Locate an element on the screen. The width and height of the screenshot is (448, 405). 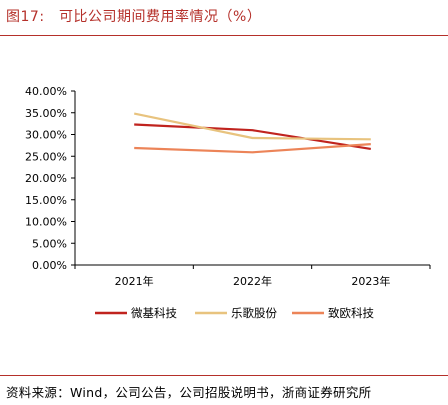
legend-label: 乐歌股份 is located at coordinates (254, 313).